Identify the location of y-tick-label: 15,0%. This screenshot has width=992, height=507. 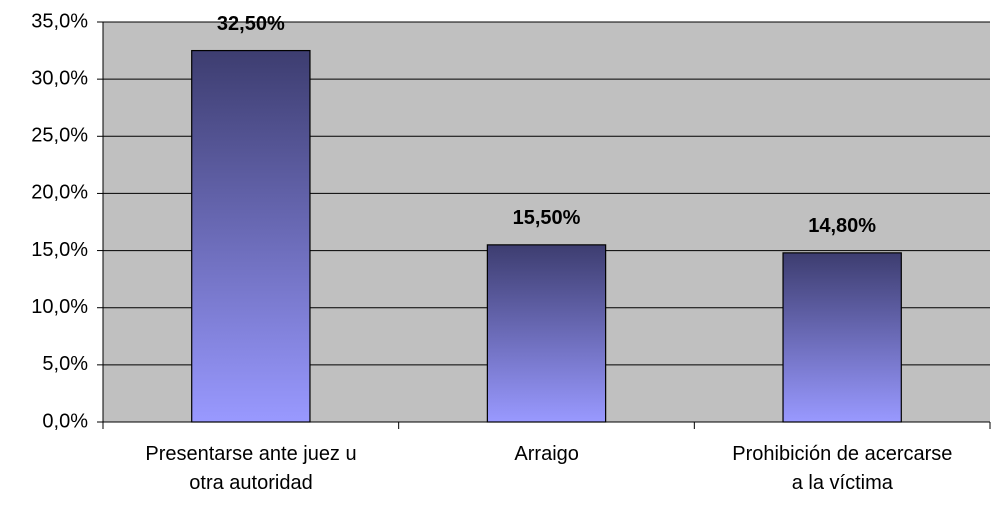
(59, 250).